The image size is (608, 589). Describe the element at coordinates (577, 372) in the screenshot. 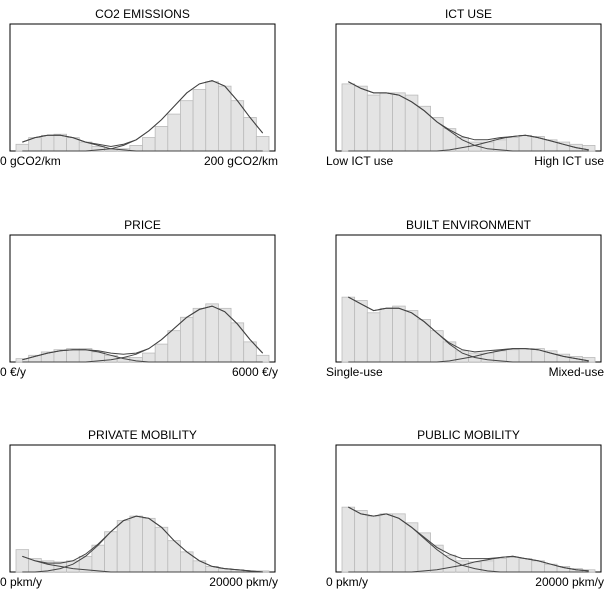

I see `x-end-label: Mixed-use` at that location.